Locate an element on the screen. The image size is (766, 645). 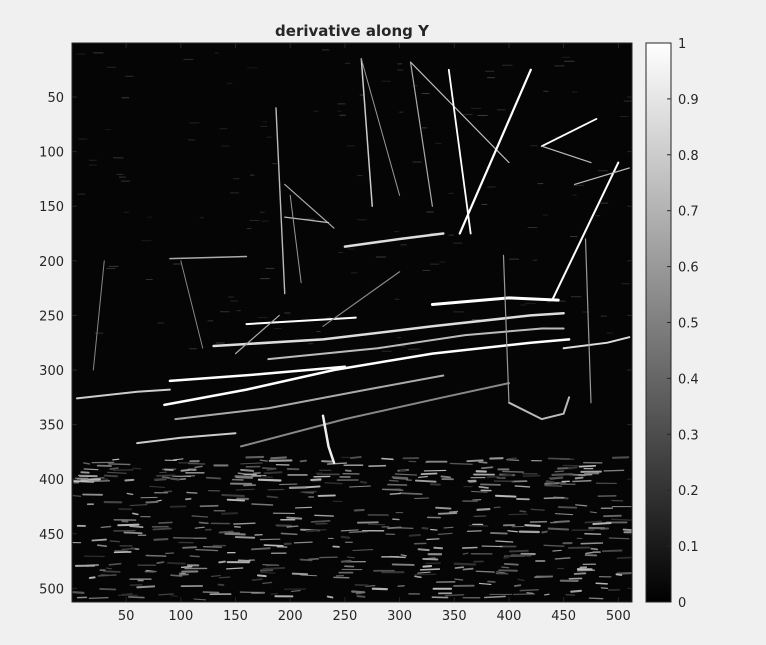
colorbar-tick-label: 0.5 is located at coordinates (688, 324).